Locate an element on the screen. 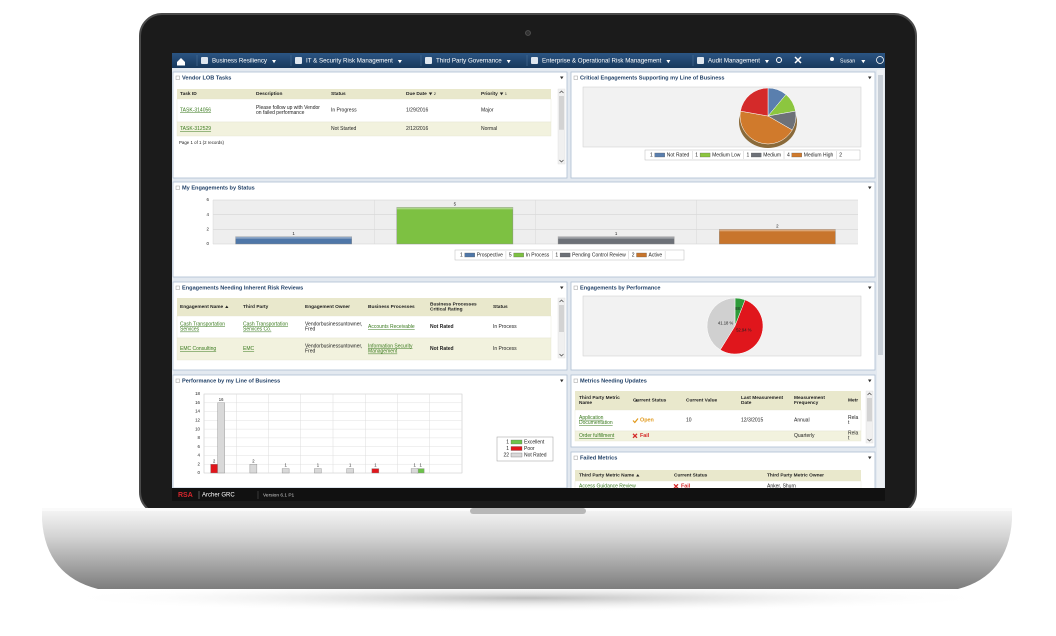 Image resolution: width=1056 pixels, height=636 pixels. pie-label: 5.88 % is located at coordinates (738, 308).